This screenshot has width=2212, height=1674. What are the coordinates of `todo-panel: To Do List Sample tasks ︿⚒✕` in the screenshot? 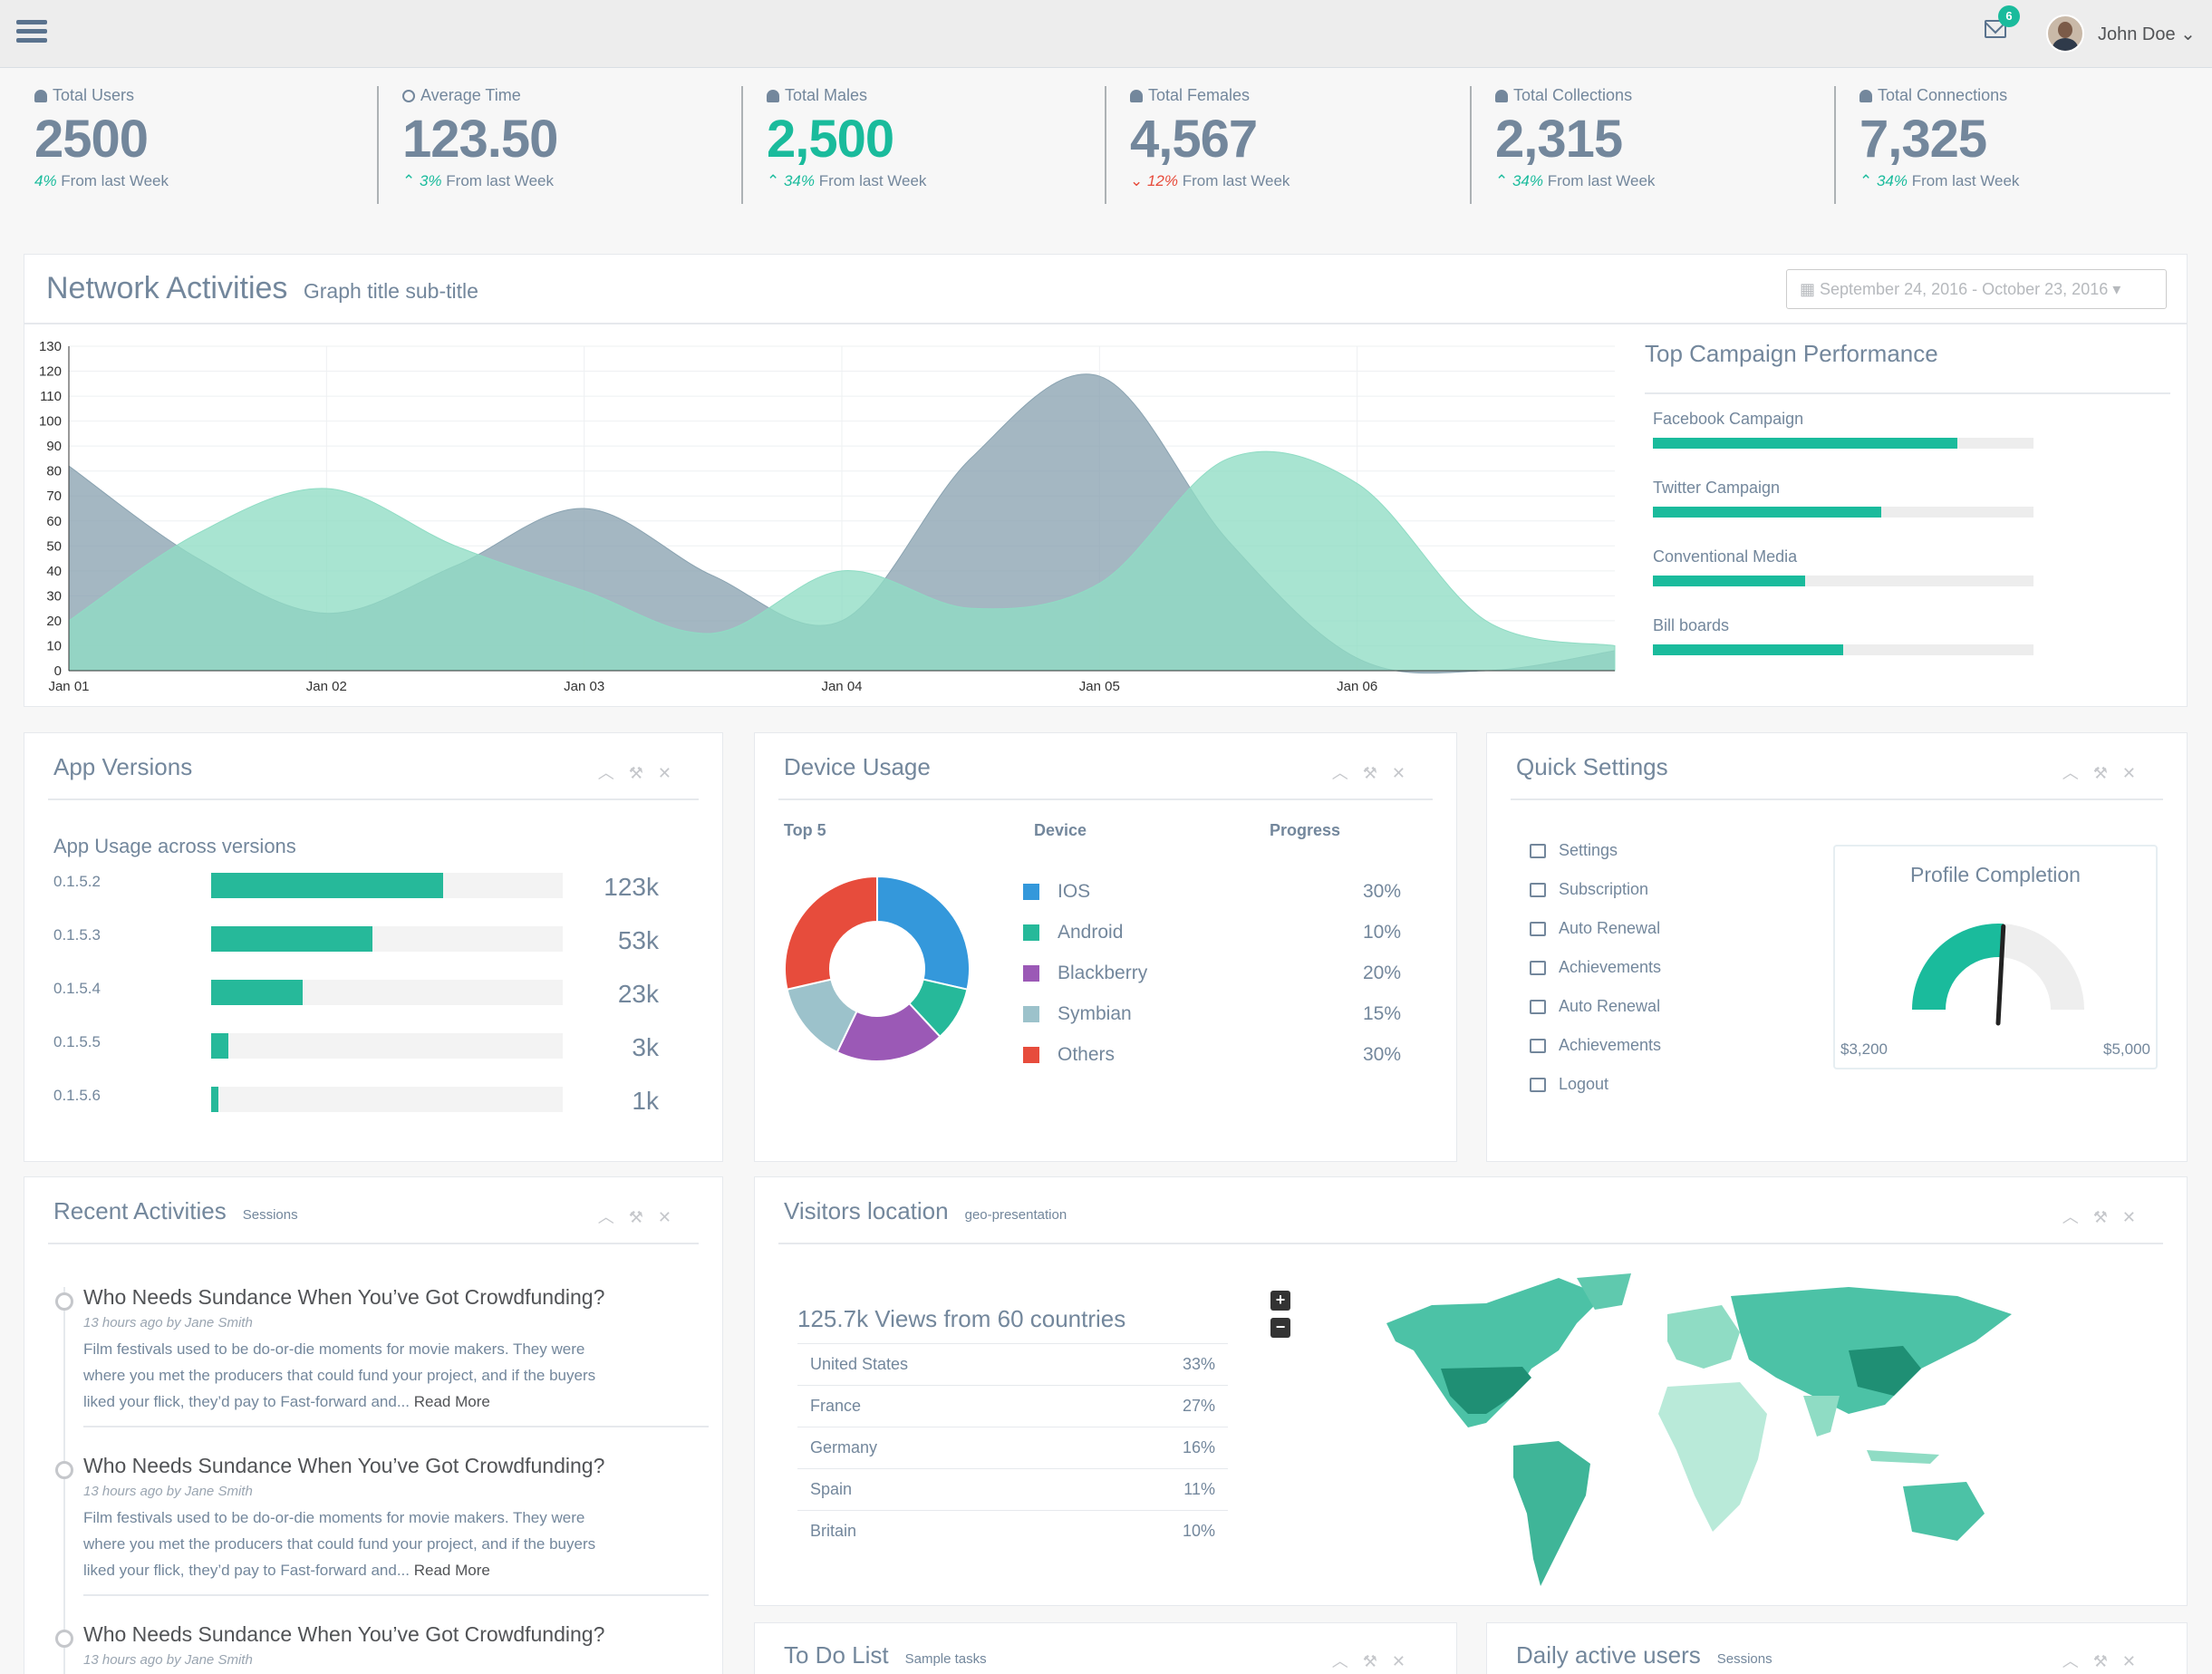 It's located at (1105, 1648).